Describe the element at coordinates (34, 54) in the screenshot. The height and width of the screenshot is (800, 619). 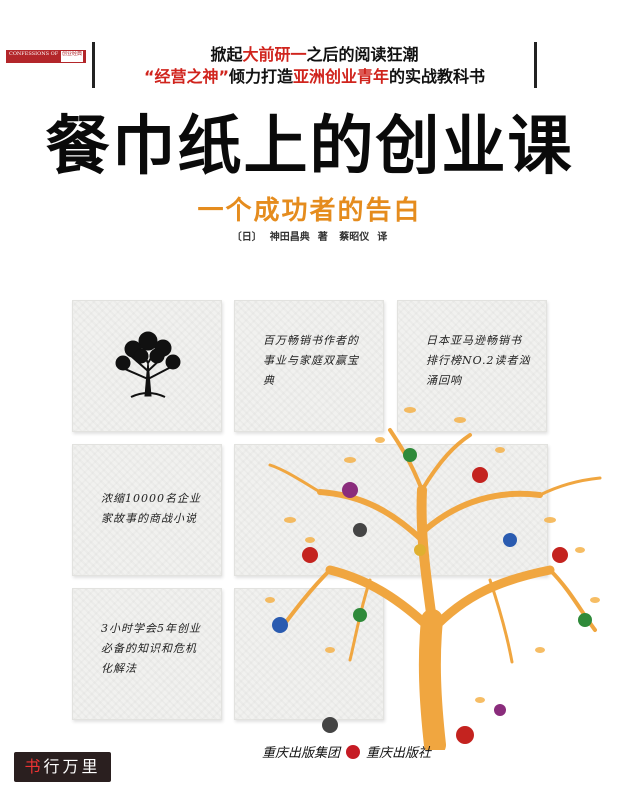
I see `series-badge-text: CONFESSIONS OF` at that location.